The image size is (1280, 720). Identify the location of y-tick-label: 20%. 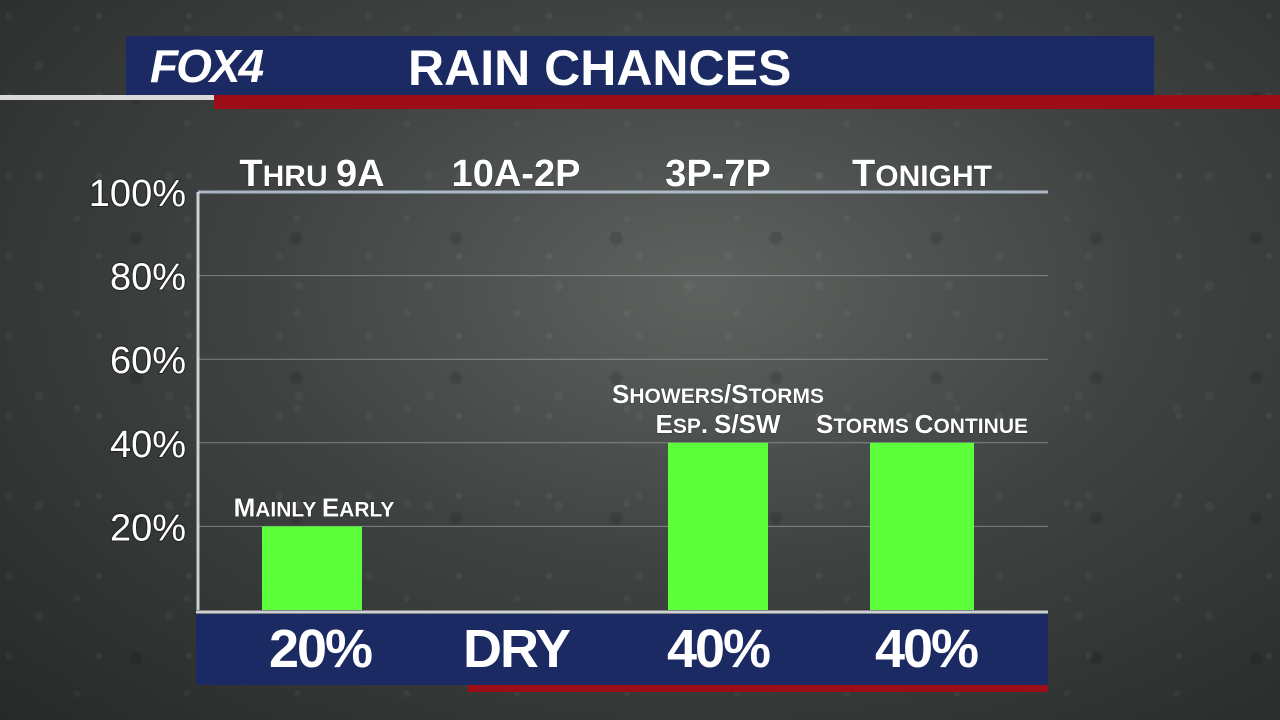
(148, 528).